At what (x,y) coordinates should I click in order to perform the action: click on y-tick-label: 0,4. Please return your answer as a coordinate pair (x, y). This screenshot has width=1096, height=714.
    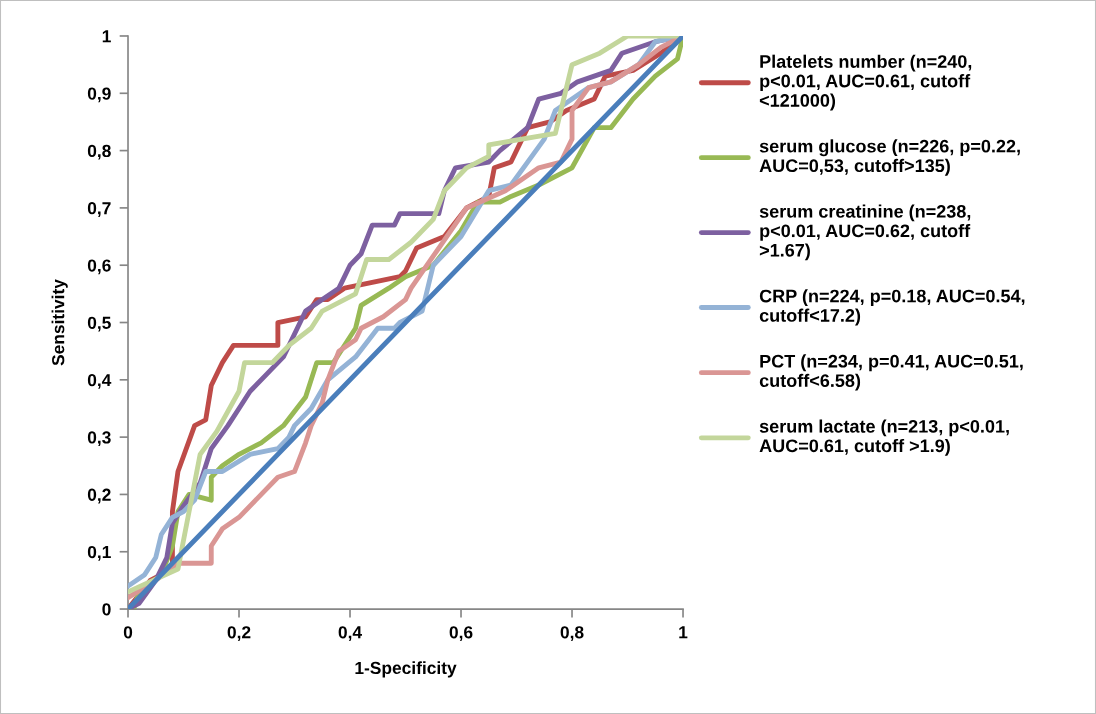
    Looking at the image, I should click on (99, 381).